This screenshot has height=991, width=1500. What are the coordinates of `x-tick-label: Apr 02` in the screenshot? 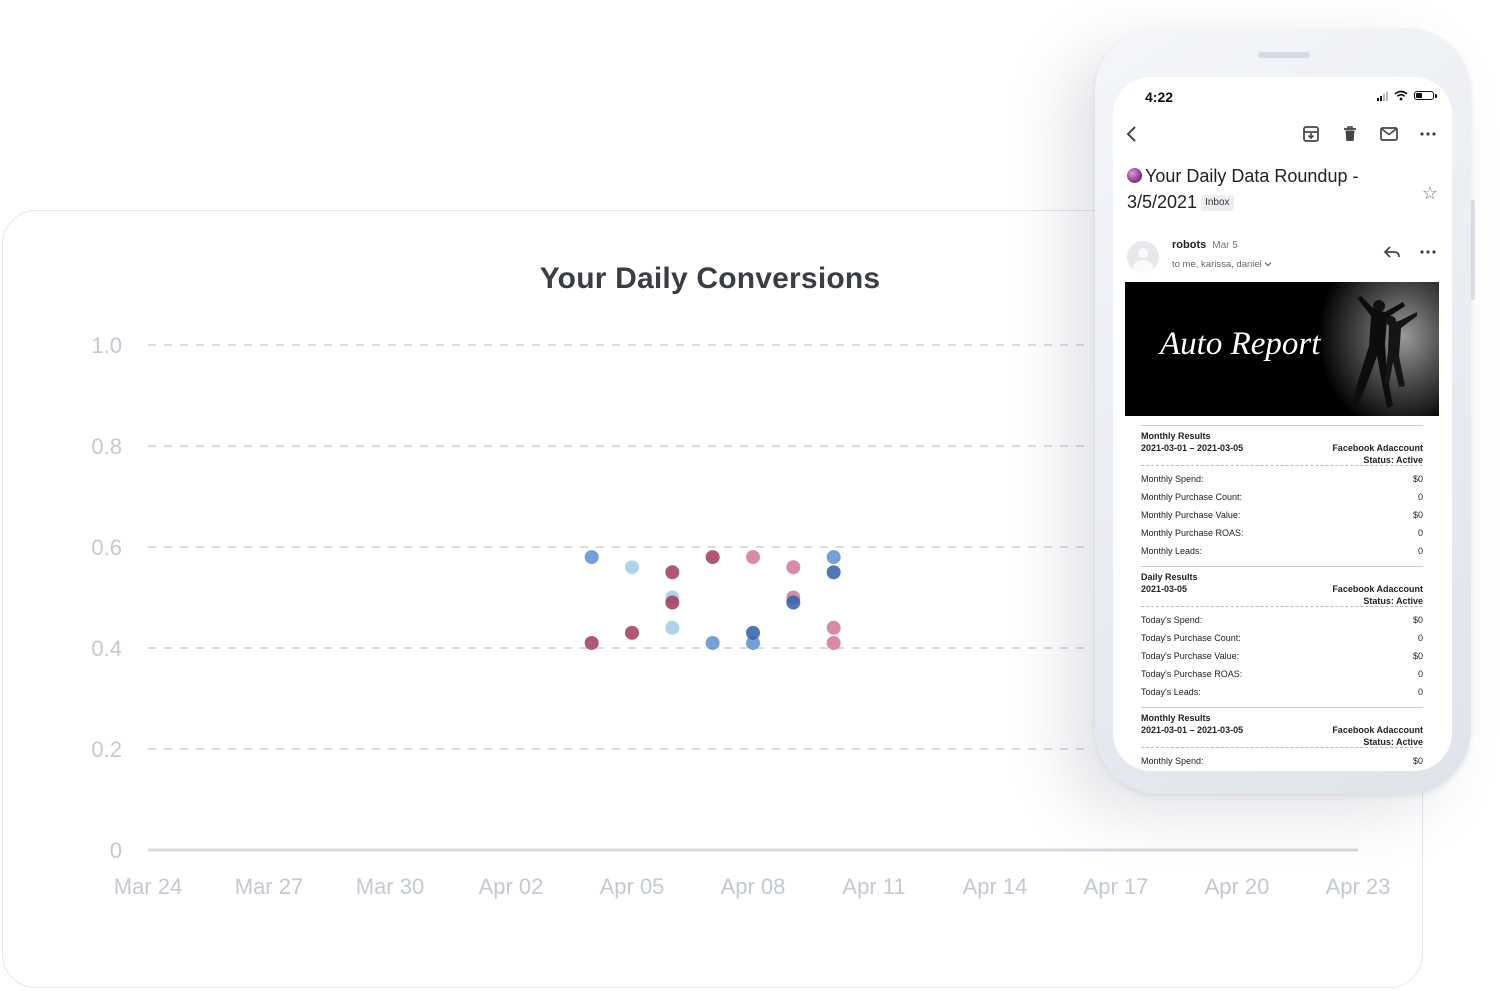 It's located at (511, 886).